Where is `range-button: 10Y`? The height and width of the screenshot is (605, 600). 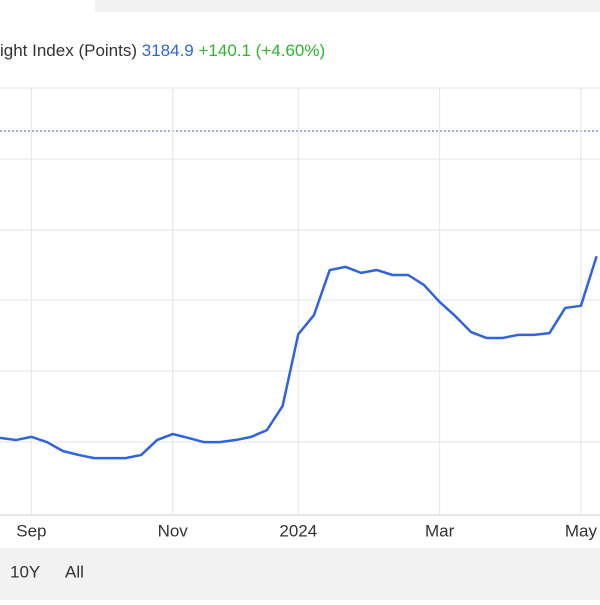
range-button: 10Y is located at coordinates (25, 571).